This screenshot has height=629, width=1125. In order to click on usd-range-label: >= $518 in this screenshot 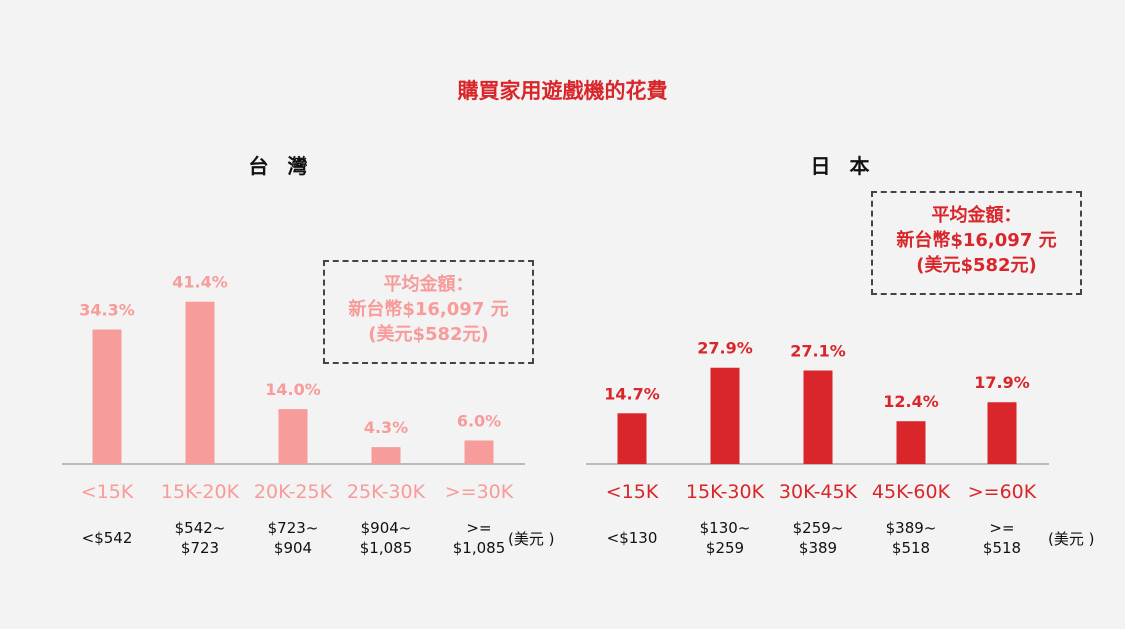, I will do `click(1002, 538)`.